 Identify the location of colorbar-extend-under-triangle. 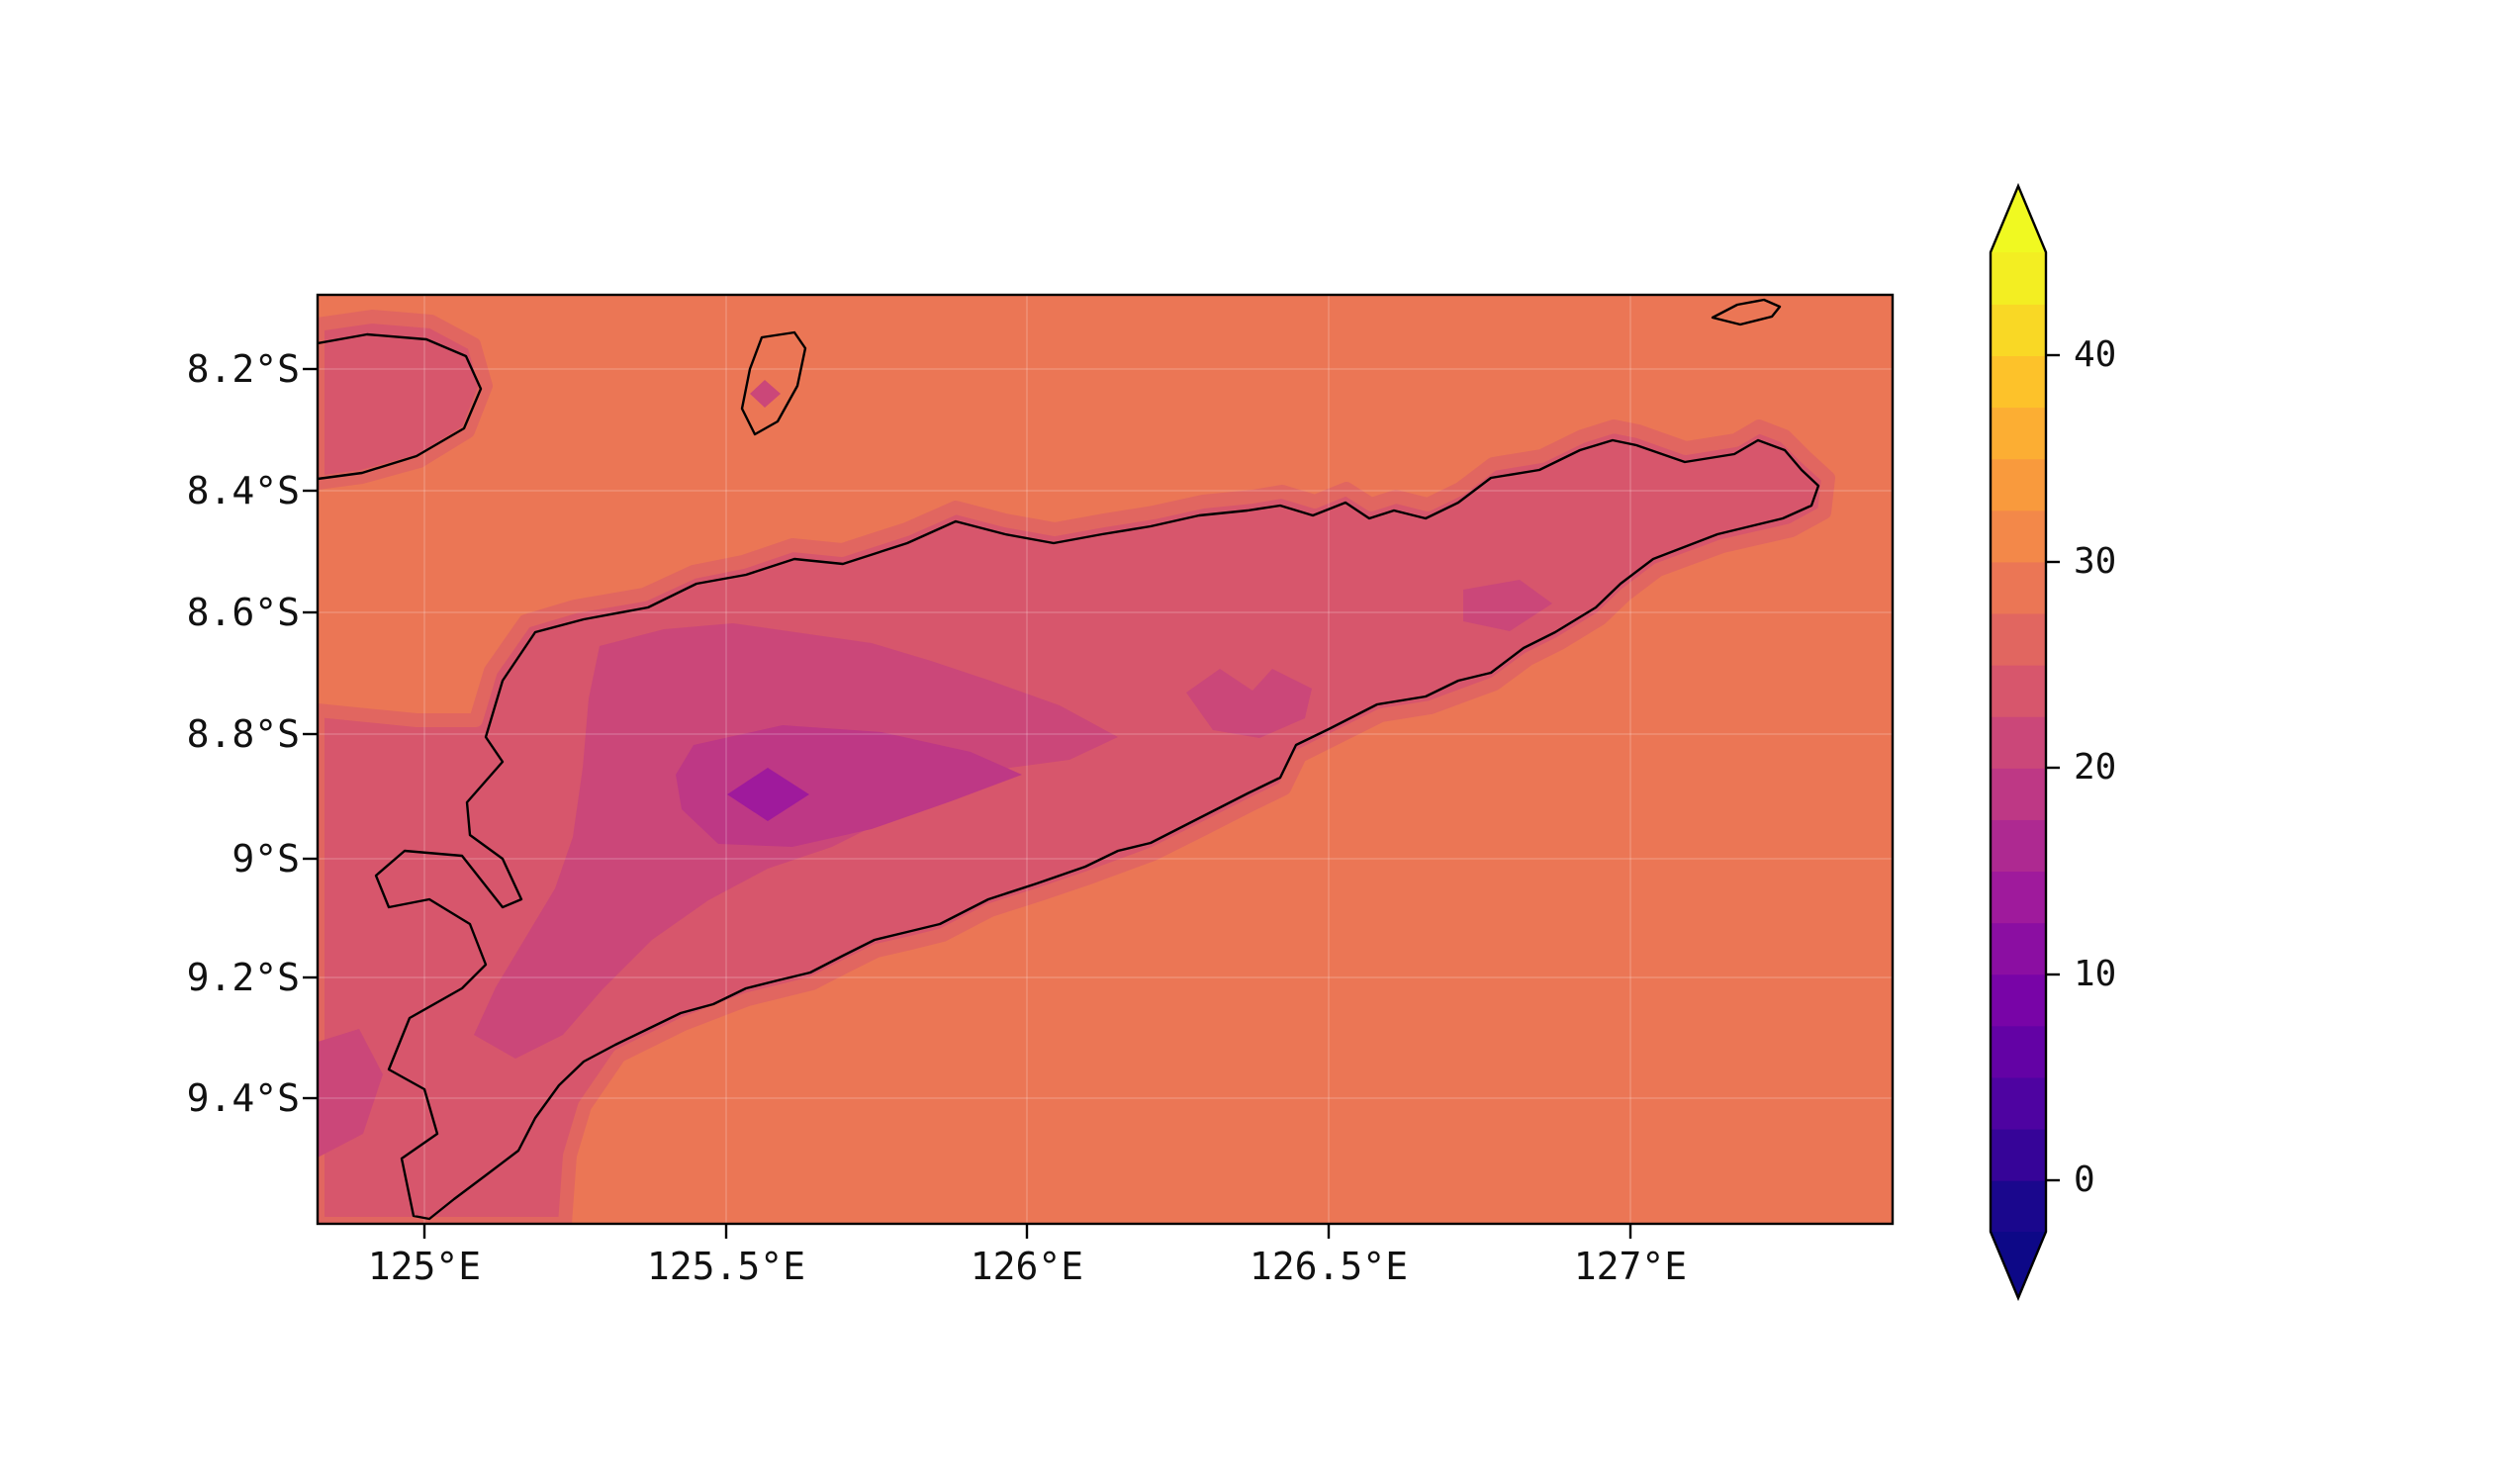
(2018, 1265).